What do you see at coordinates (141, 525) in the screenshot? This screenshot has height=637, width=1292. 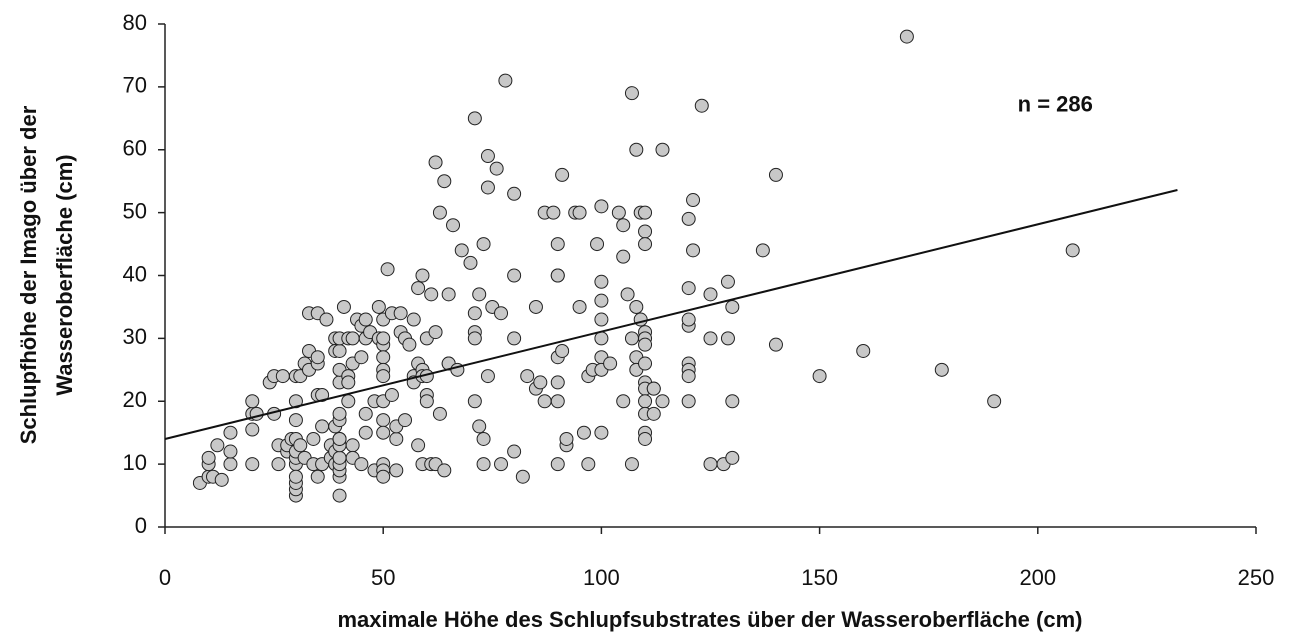 I see `y-tick-label: 0` at bounding box center [141, 525].